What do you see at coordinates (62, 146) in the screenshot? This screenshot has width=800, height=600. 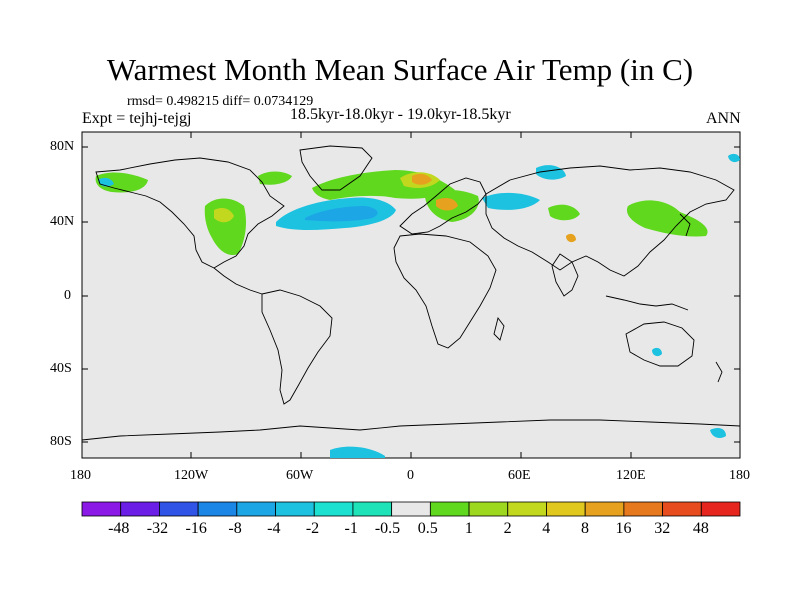 I see `y-tick-label: 80N` at bounding box center [62, 146].